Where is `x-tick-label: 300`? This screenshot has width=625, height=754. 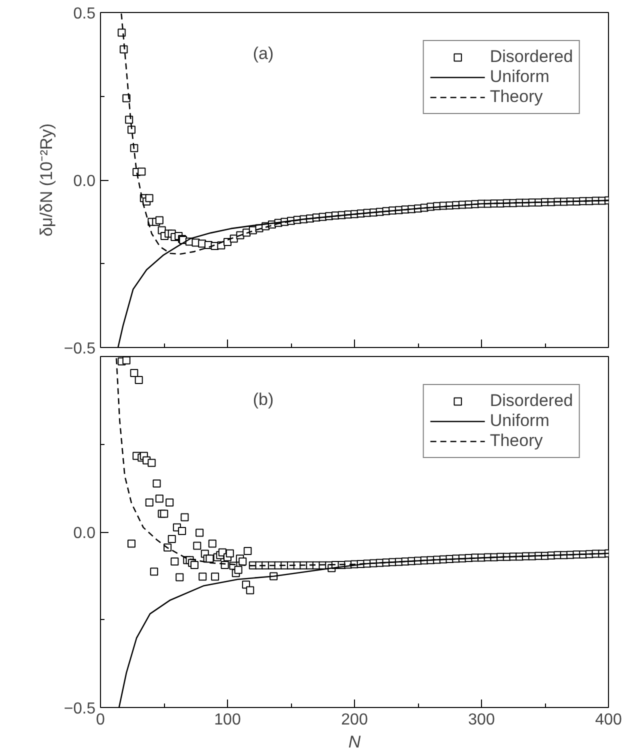
x-tick-label: 300 is located at coordinates (481, 720).